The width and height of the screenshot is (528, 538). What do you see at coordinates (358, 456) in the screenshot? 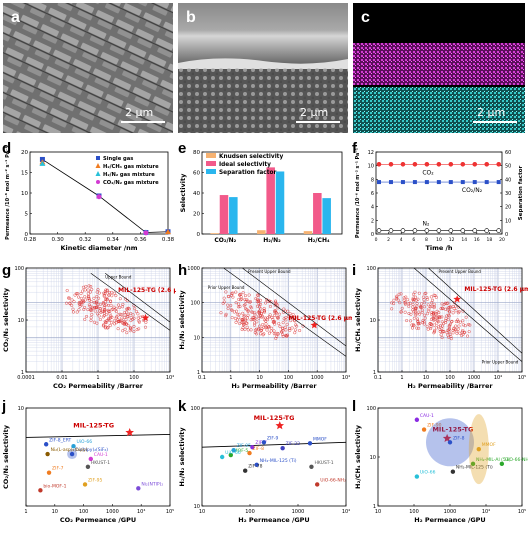
I see `chart-l-y-axis-label: H₂/CH₄ selectivity` at bounding box center [358, 456].